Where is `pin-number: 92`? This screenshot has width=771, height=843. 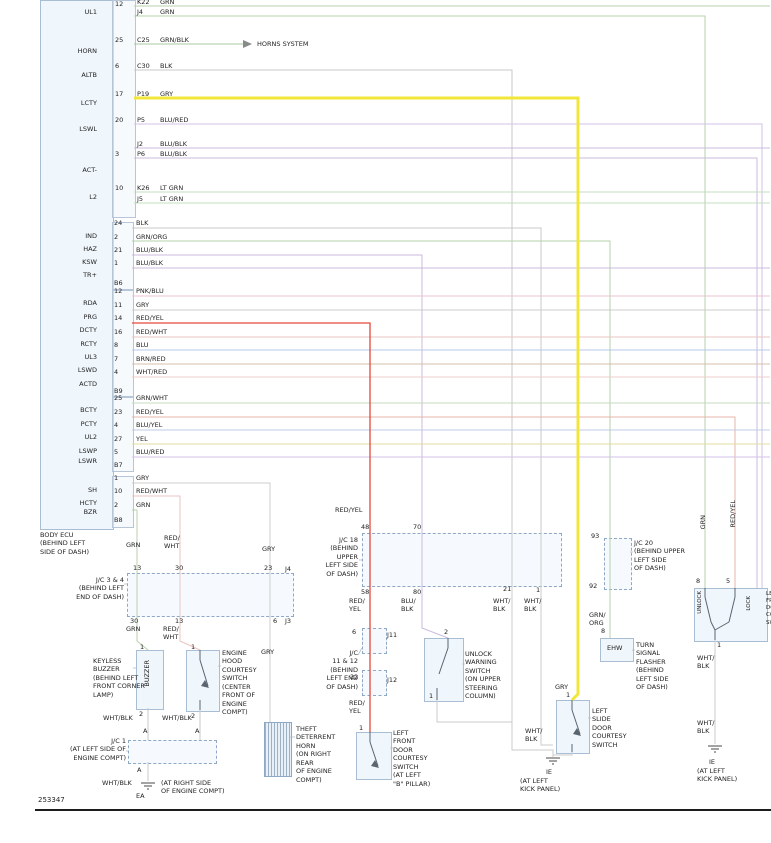 pin-number: 92 is located at coordinates (593, 586).